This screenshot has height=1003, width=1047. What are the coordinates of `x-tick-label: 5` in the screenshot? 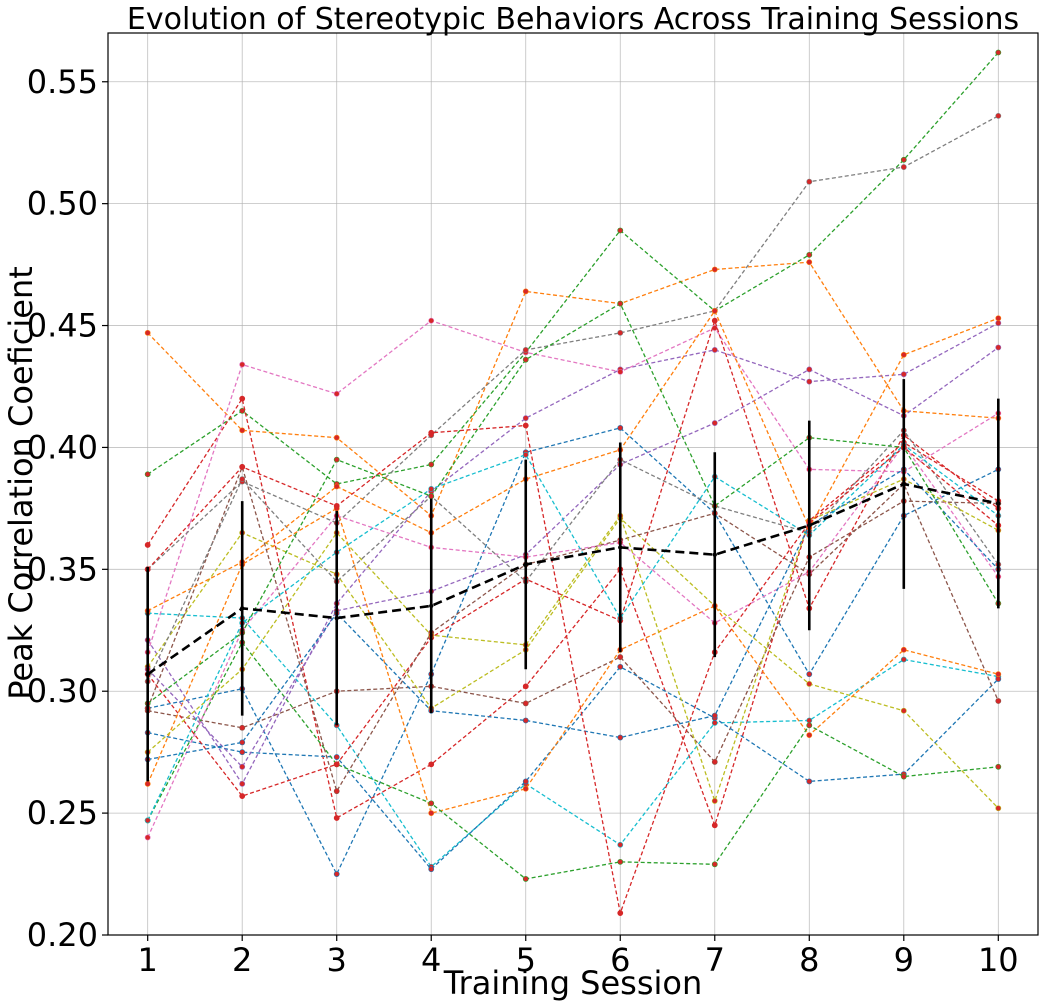 It's located at (526, 960).